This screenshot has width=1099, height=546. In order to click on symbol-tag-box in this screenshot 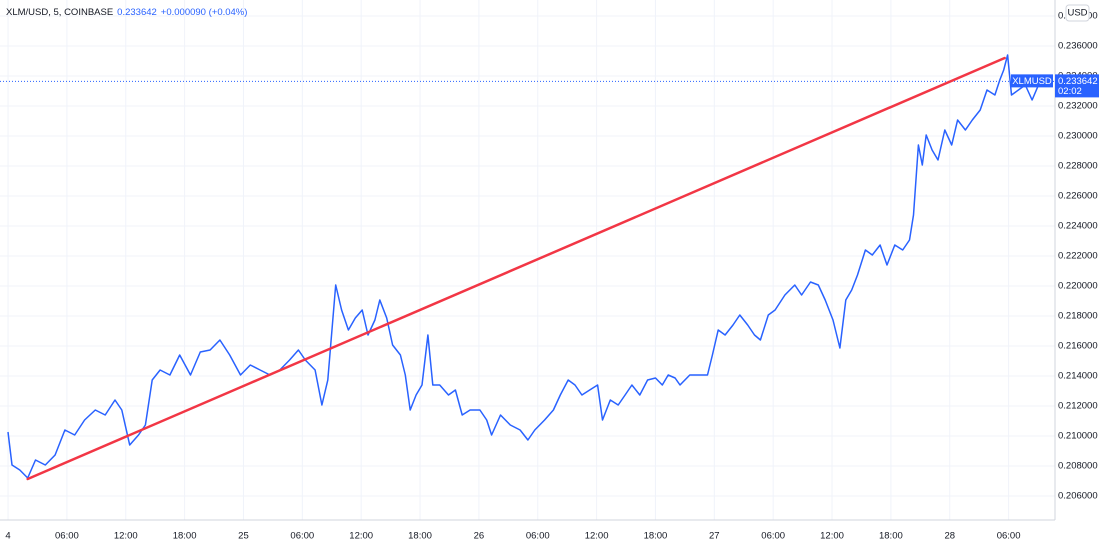, I will do `click(1032, 81)`.